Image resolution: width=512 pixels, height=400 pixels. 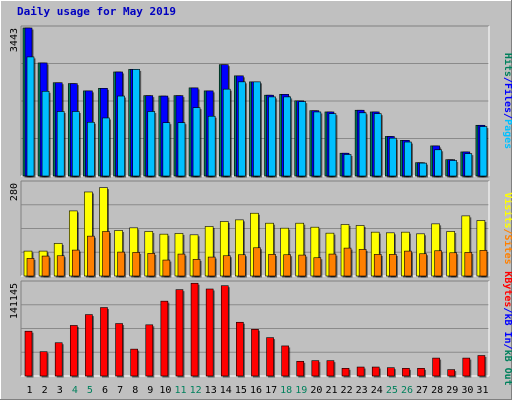 What do you see at coordinates (14, 40) in the screenshot?
I see `y-max-label: 3443` at bounding box center [14, 40].